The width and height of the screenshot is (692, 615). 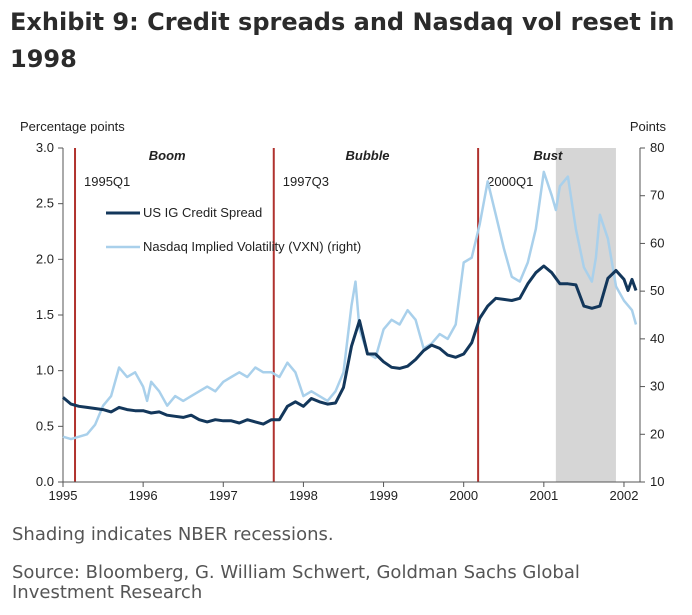 I want to click on recession-shading, so click(x=585, y=315).